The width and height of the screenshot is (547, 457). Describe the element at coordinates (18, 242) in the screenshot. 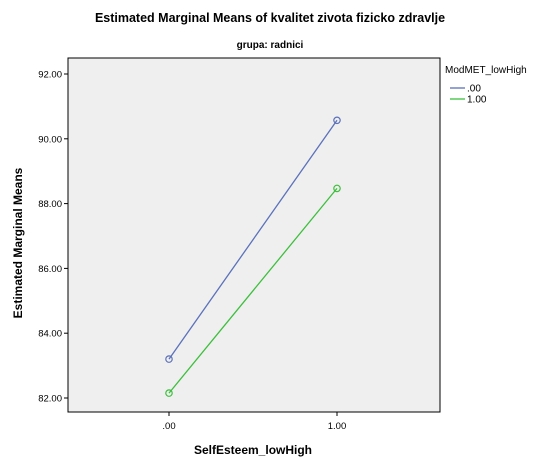

I see `y-axis-label: Estimated Marginal Means` at that location.